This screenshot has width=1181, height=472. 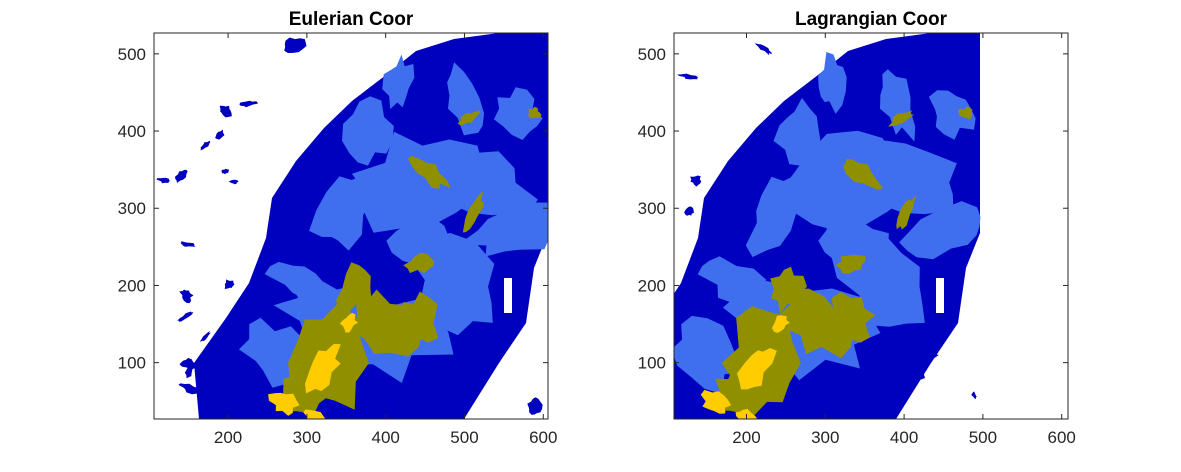 I want to click on lagrangian-title: Lagrangian Coor, so click(x=871, y=19).